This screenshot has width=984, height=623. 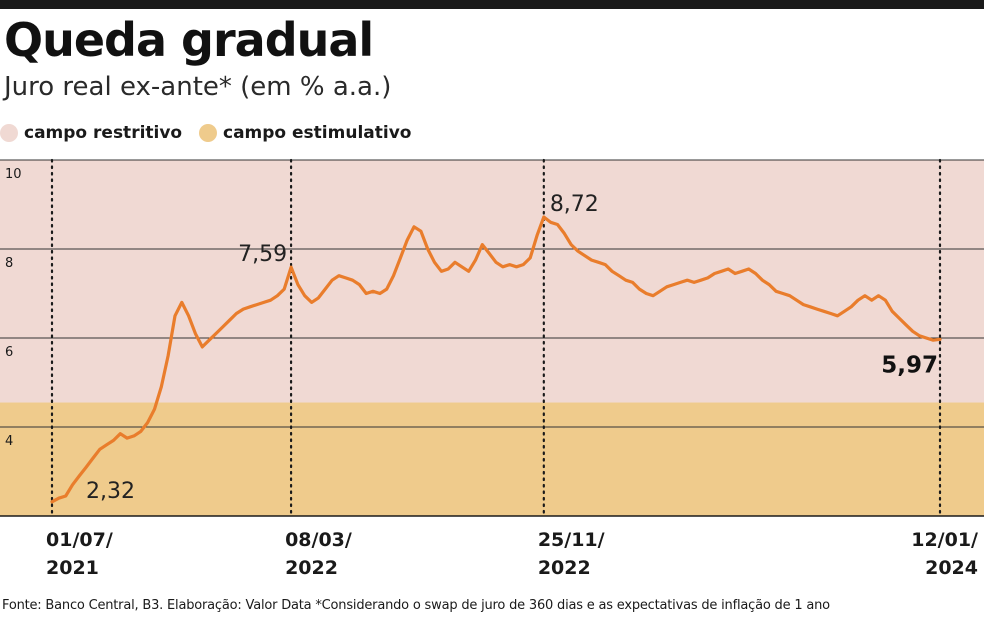 What do you see at coordinates (564, 568) in the screenshot?
I see `x-tick-label-year: 2022` at bounding box center [564, 568].